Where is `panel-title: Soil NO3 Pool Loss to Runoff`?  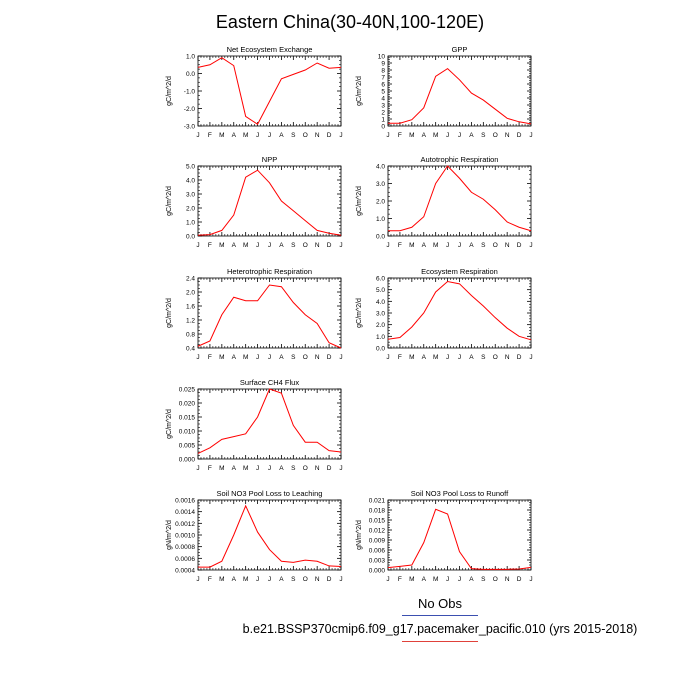
panel-title: Soil NO3 Pool Loss to Runoff is located at coordinates (460, 493).